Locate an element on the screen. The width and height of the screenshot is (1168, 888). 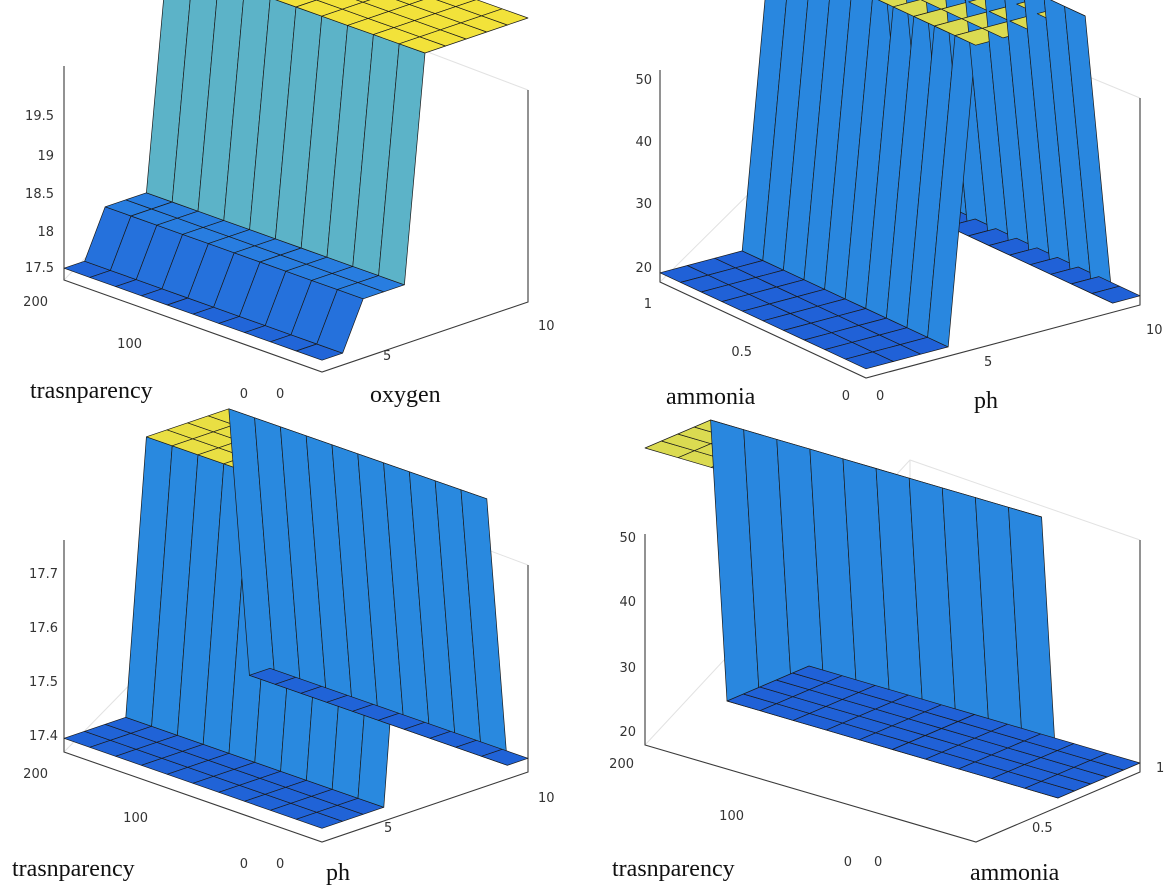
y-tick: 0.5 is located at coordinates (741, 352).